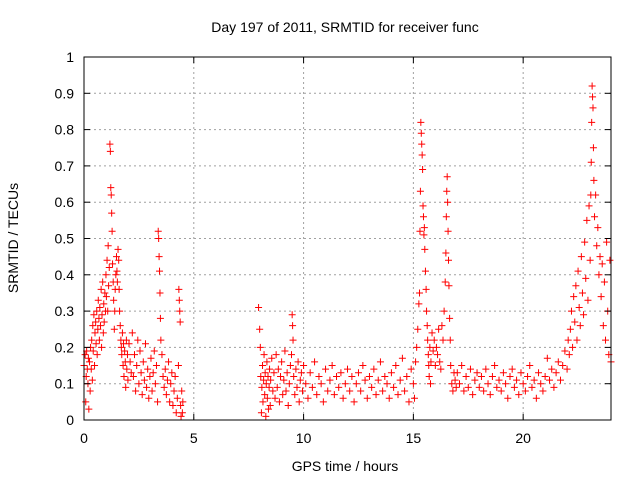 The height and width of the screenshot is (480, 640). I want to click on y-tick-label: 0.5, so click(65, 239).